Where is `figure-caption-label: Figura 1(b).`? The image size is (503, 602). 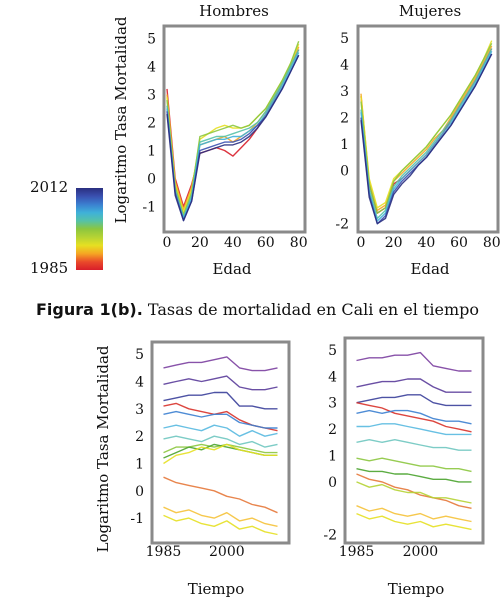
figure-caption-label: Figura 1(b). is located at coordinates (89, 309).